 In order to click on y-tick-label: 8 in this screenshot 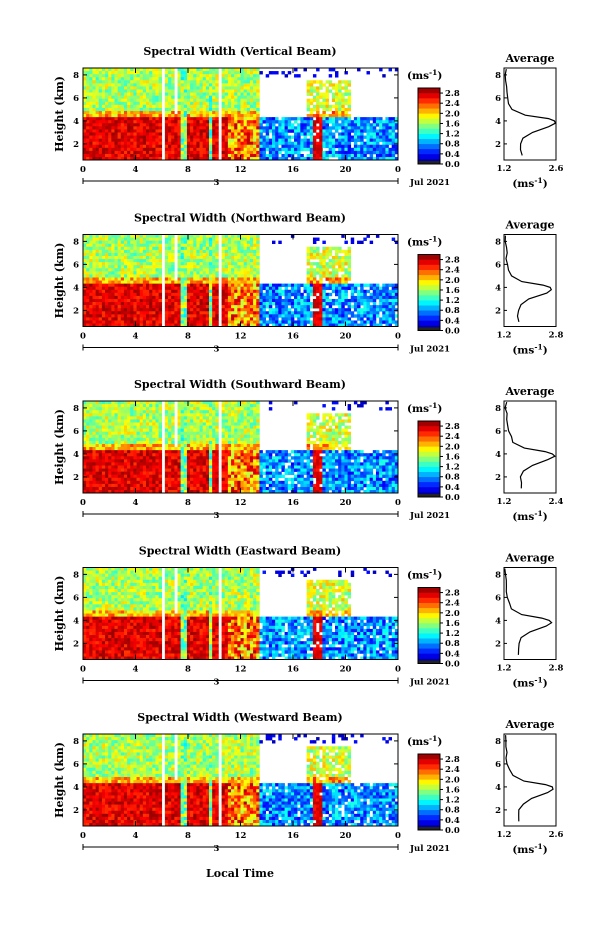, I will do `click(76, 242)`.